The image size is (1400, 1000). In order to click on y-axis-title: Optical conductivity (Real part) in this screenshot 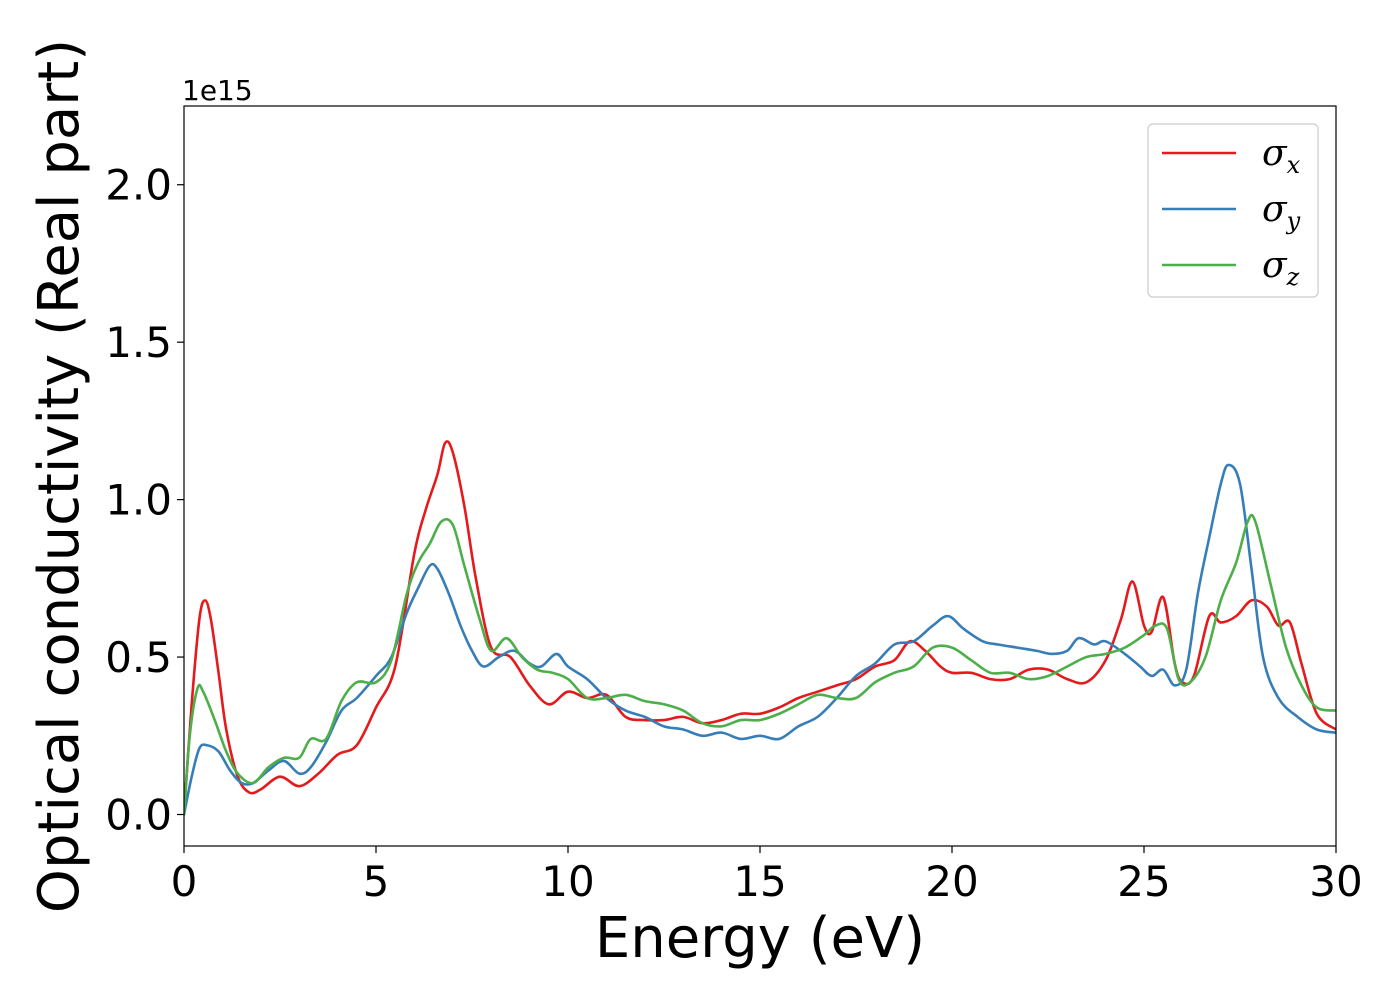, I will do `click(59, 476)`.